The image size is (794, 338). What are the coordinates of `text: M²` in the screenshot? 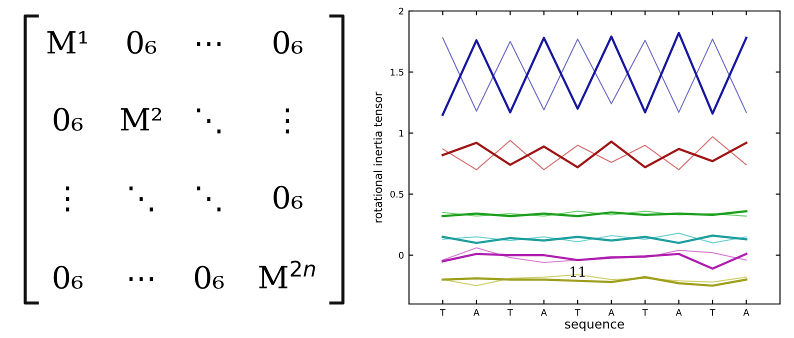 It's located at (141, 119).